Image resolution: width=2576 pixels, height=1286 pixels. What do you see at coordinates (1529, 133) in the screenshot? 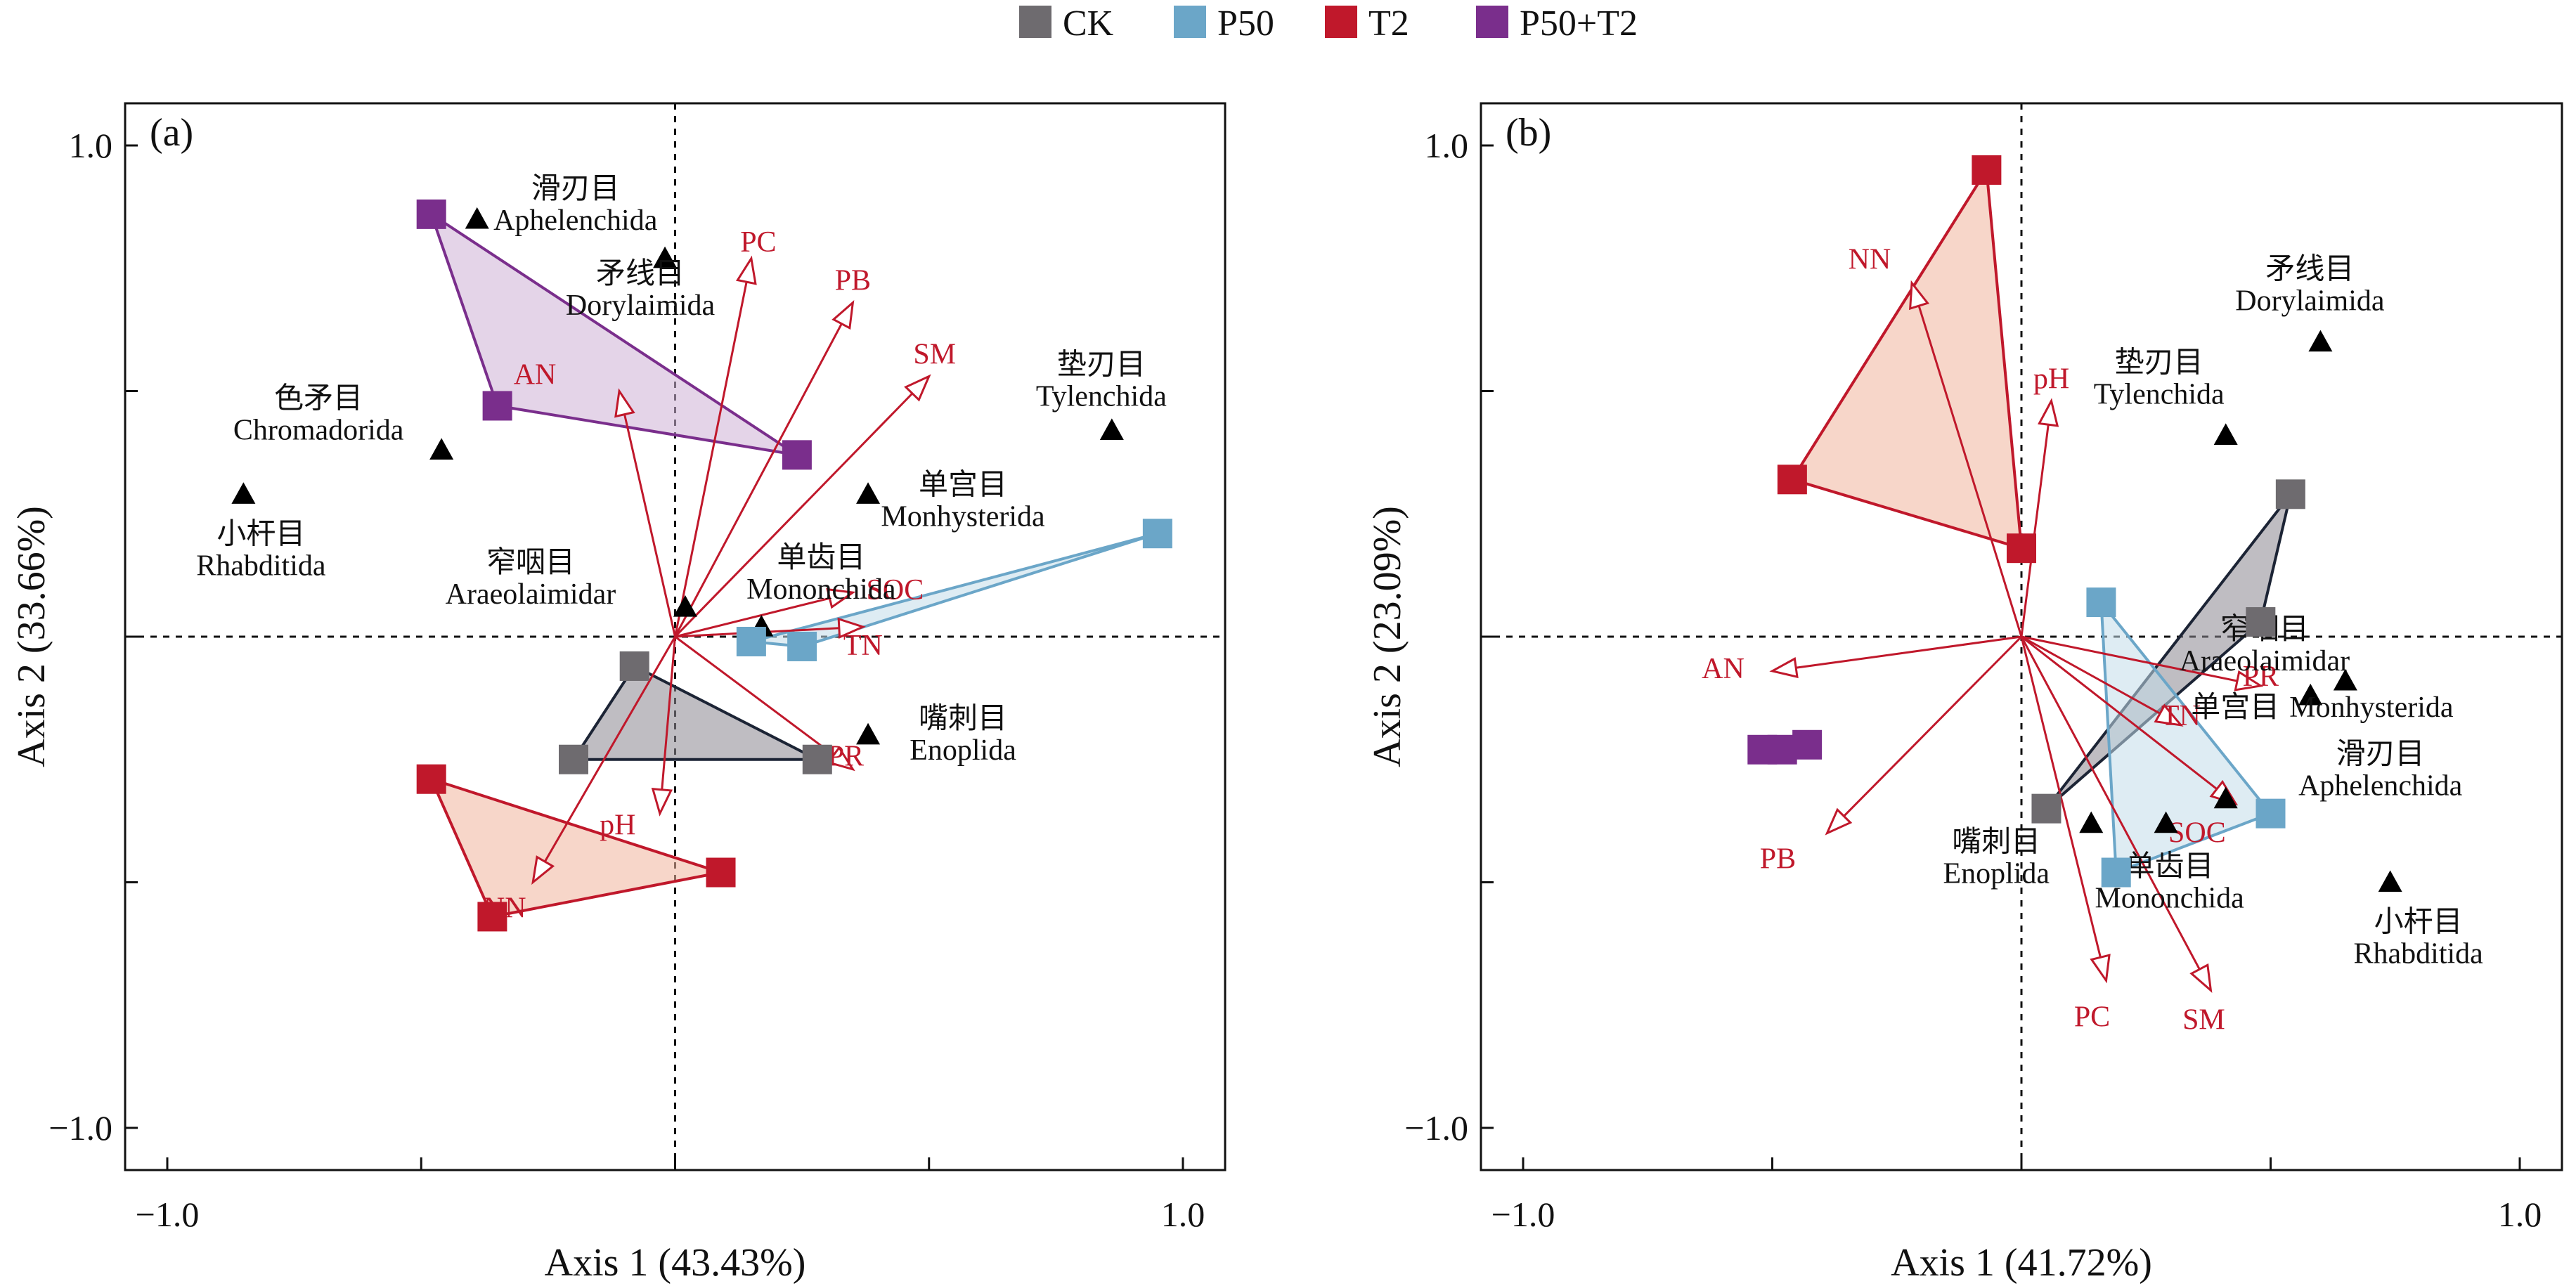
I see `panel-label: (b)` at bounding box center [1529, 133].